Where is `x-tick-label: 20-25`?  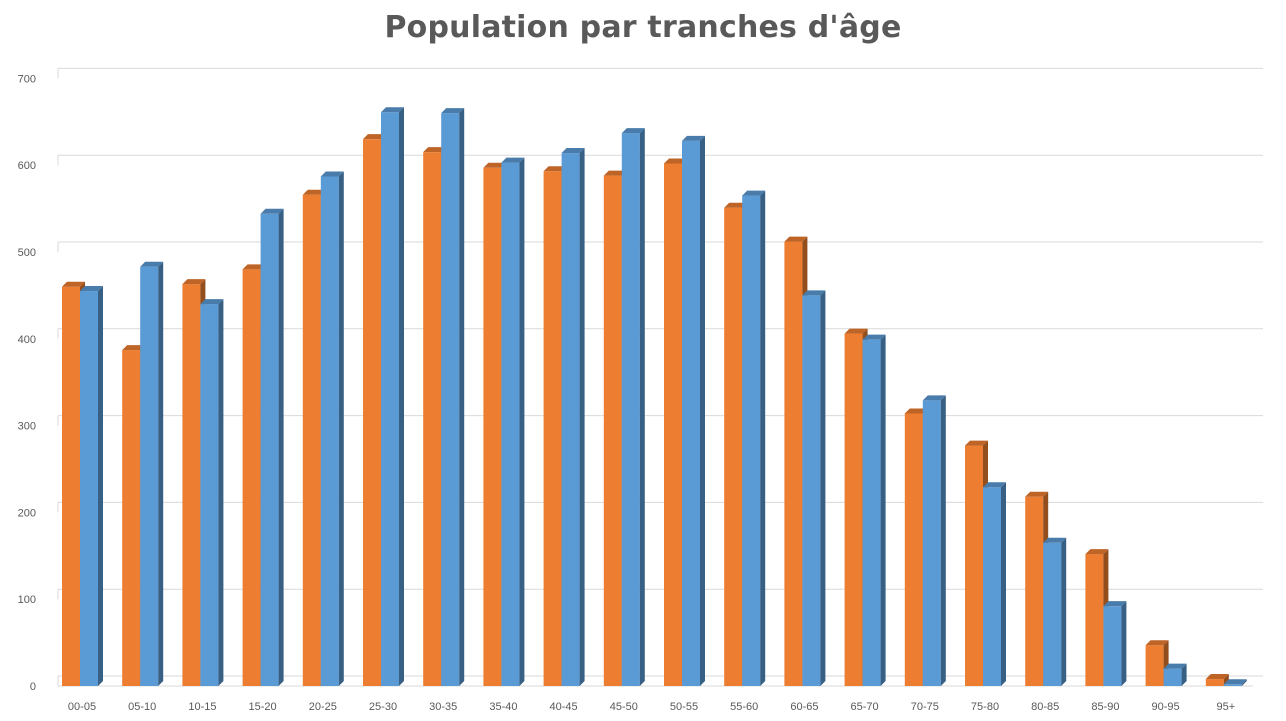 x-tick-label: 20-25 is located at coordinates (323, 707).